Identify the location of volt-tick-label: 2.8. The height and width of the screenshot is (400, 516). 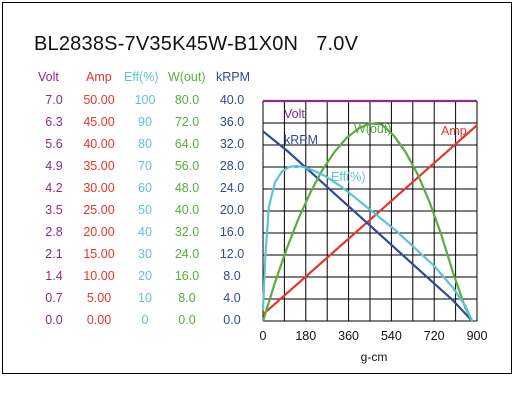
(54, 232).